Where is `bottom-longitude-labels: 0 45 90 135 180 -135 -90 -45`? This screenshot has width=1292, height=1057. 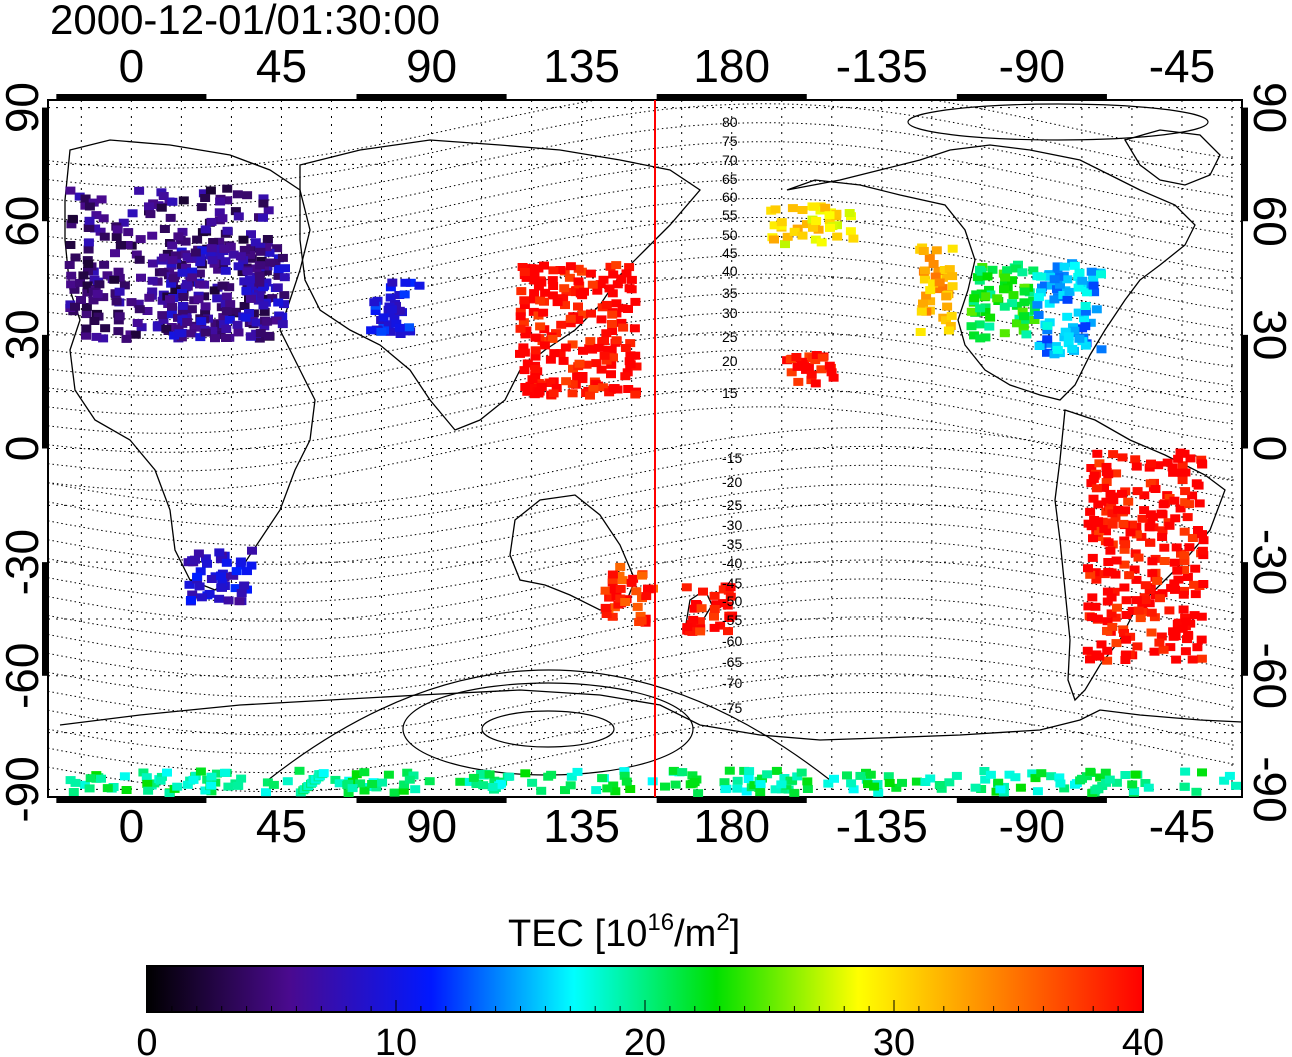 bottom-longitude-labels: 0 45 90 135 180 -135 -90 -45 is located at coordinates (667, 826).